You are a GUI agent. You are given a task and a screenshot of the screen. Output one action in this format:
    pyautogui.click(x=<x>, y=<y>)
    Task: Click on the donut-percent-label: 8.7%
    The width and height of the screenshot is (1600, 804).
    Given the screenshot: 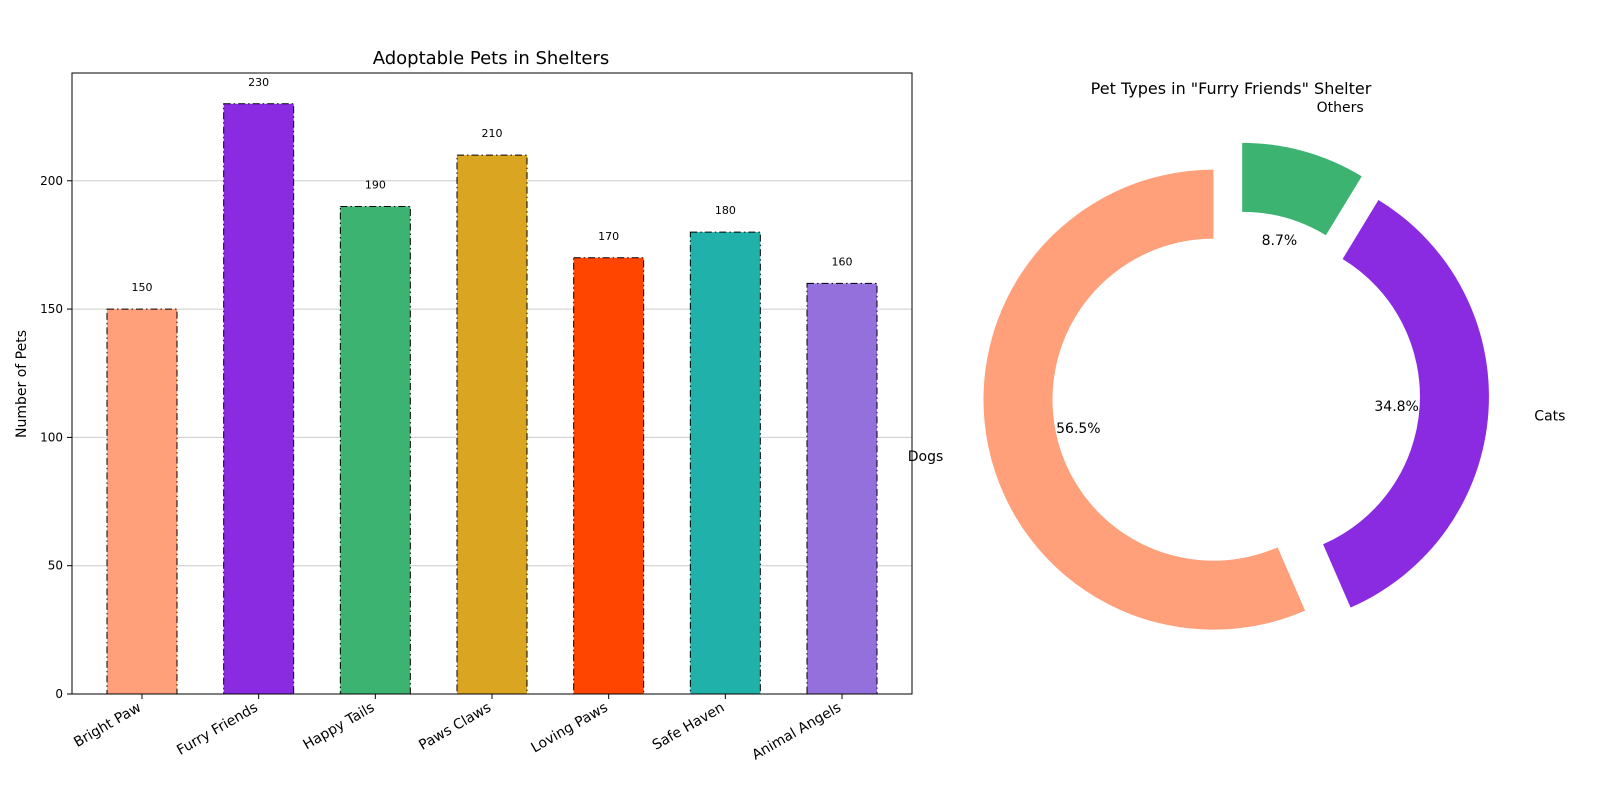 What is the action you would take?
    pyautogui.click(x=1280, y=241)
    